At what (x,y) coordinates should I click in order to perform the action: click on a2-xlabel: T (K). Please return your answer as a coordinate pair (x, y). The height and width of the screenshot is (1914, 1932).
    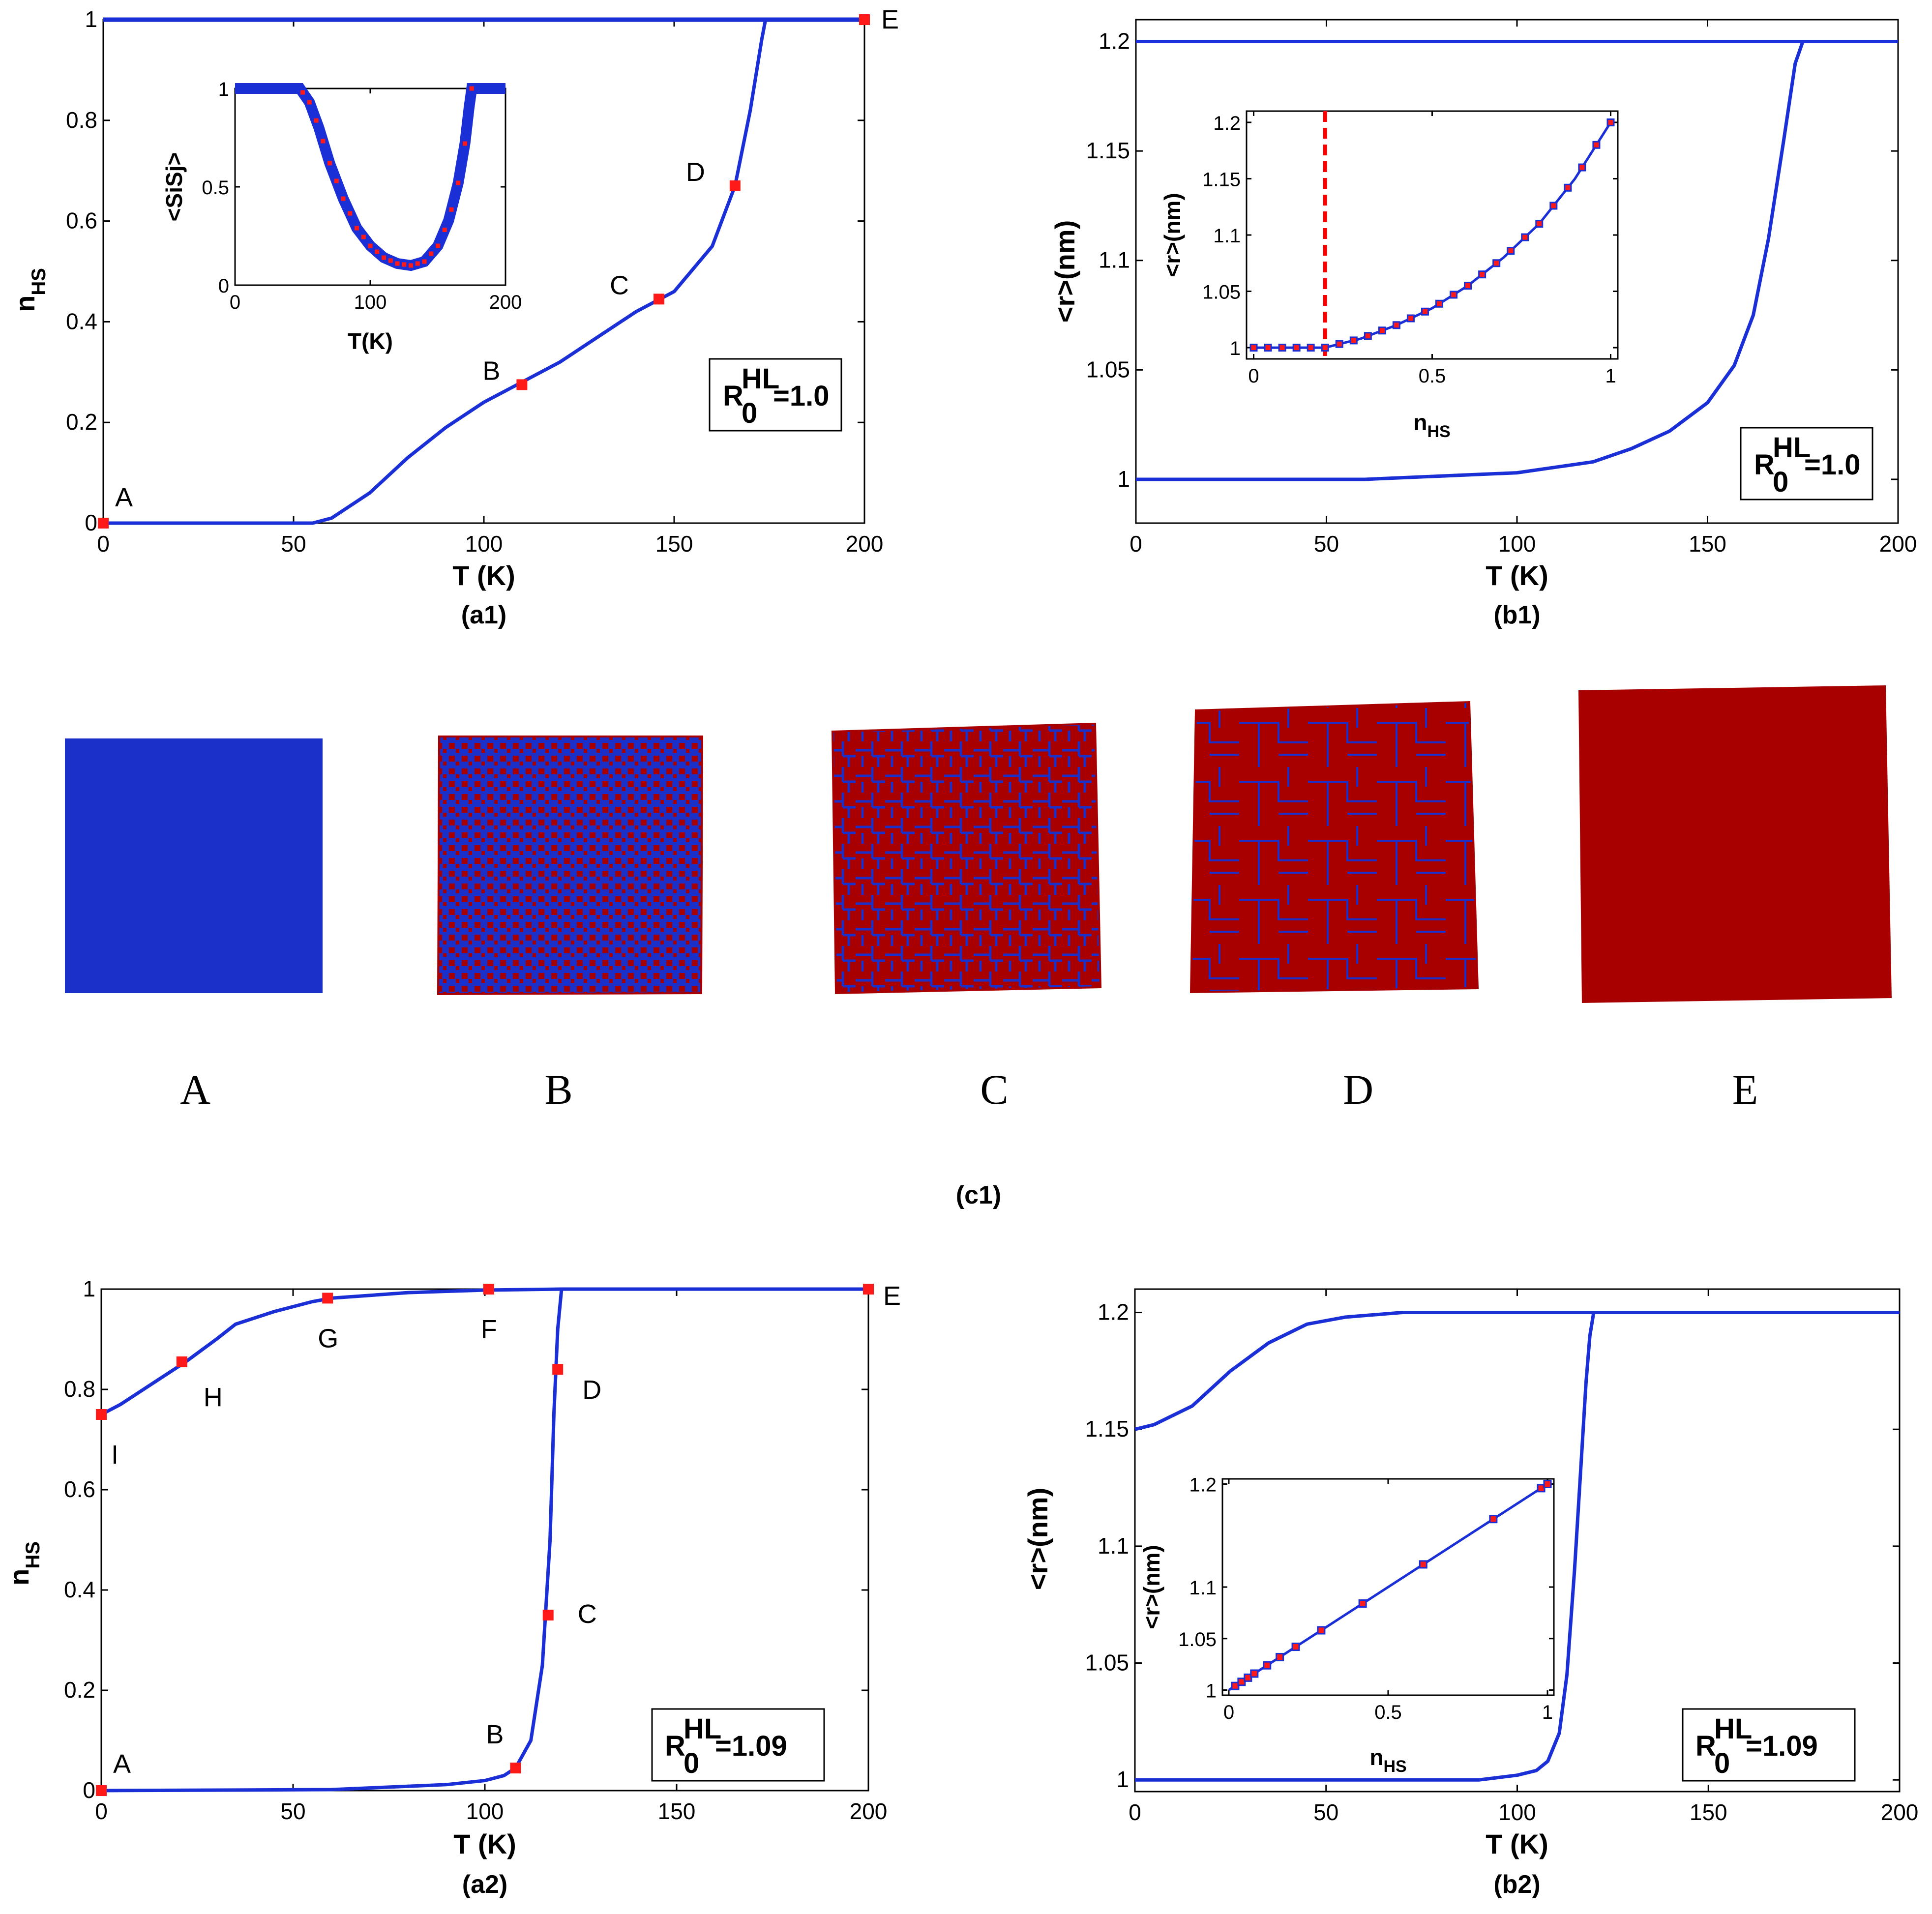
    Looking at the image, I should click on (484, 1843).